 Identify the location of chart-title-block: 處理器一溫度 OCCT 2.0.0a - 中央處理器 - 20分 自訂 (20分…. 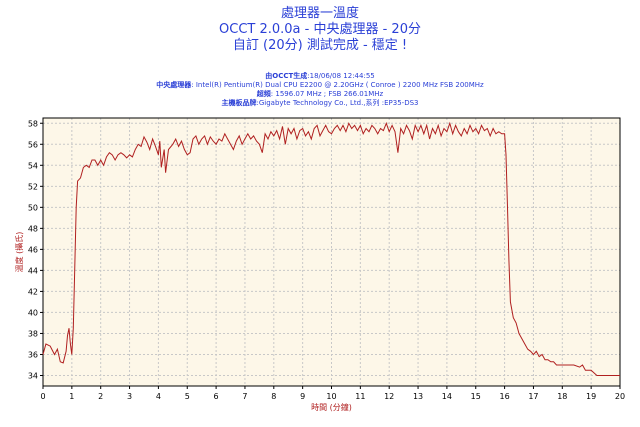
(320, 30).